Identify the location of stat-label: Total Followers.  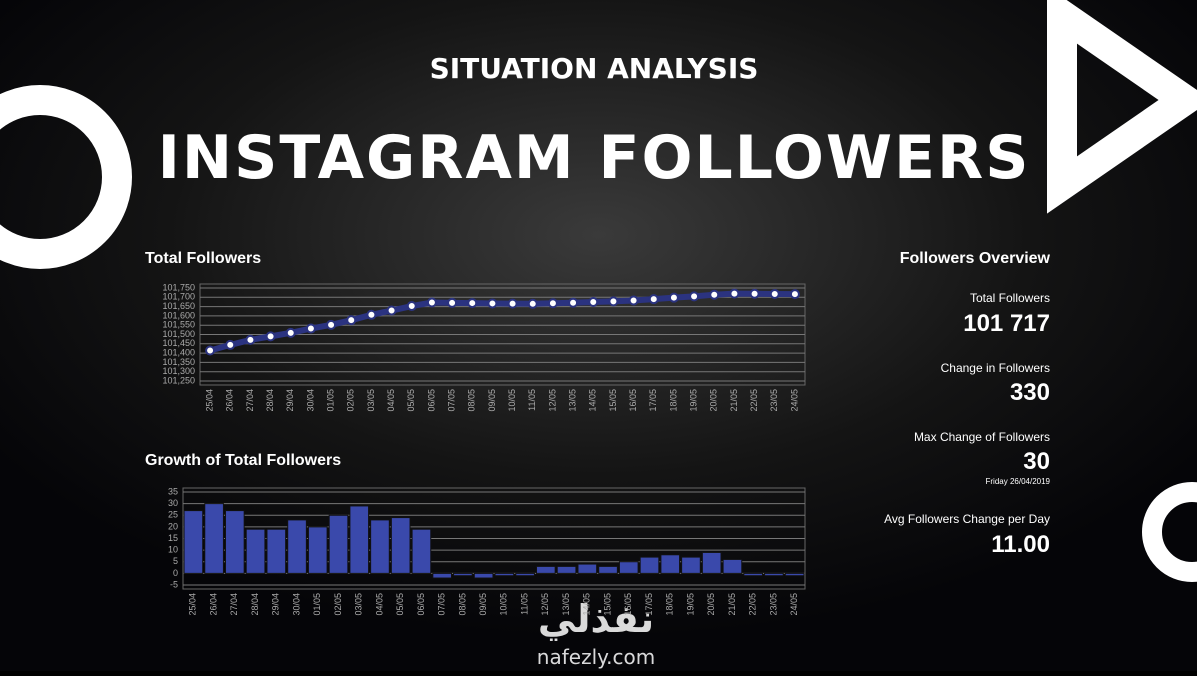
(1010, 298).